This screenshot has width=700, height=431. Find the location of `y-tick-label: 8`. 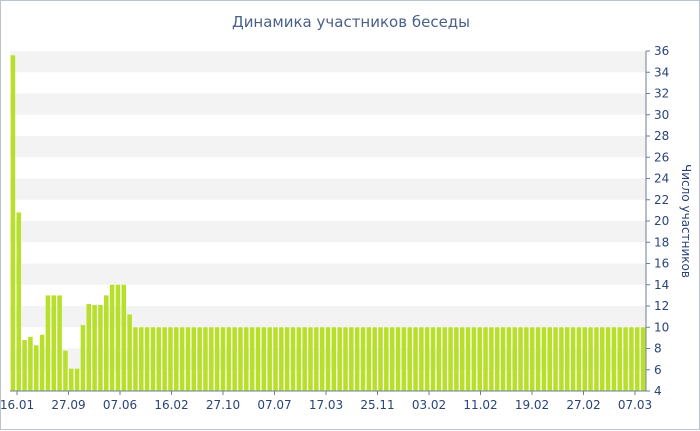

y-tick-label: 8 is located at coordinates (658, 349).